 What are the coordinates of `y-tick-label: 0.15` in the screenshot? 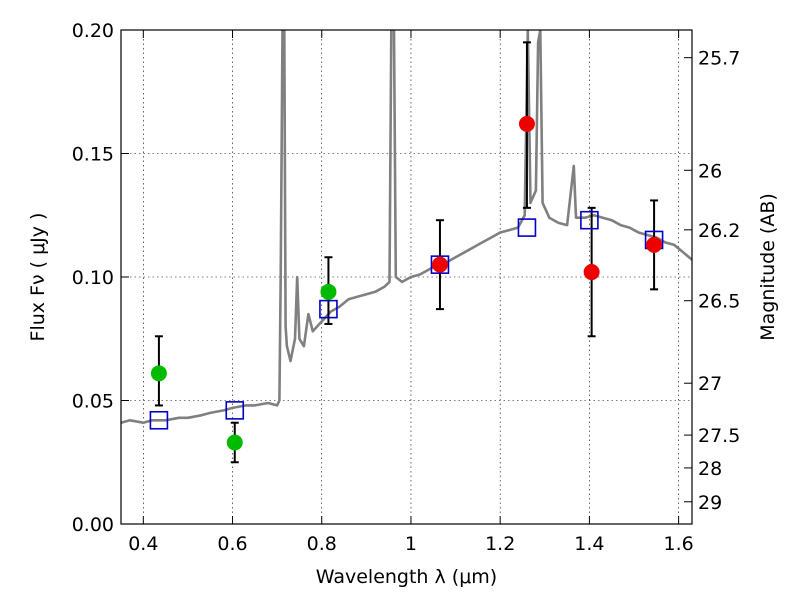 It's located at (93, 155).